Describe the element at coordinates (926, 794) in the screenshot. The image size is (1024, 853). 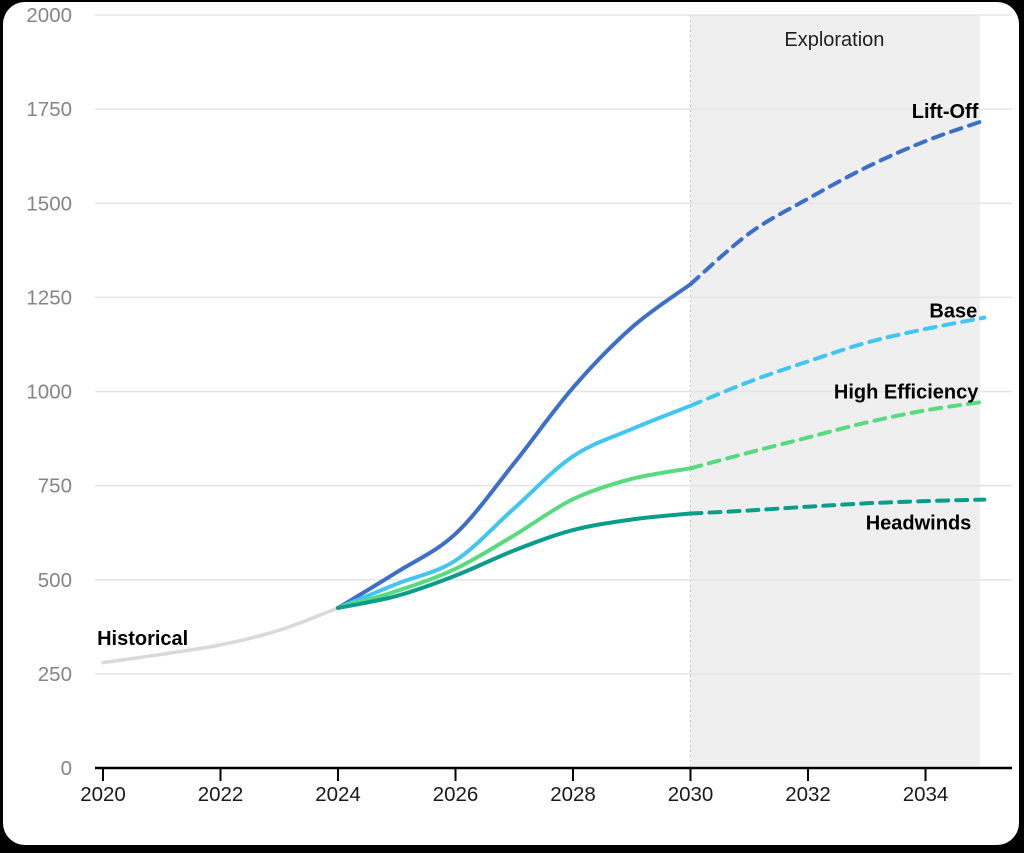
I see `x-tick-label: 2034` at that location.